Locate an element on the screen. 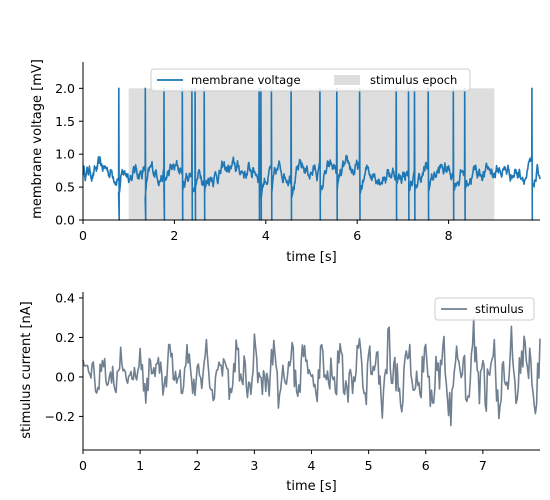 The image size is (550, 500). y-tick-label: −0.2 is located at coordinates (60, 416).